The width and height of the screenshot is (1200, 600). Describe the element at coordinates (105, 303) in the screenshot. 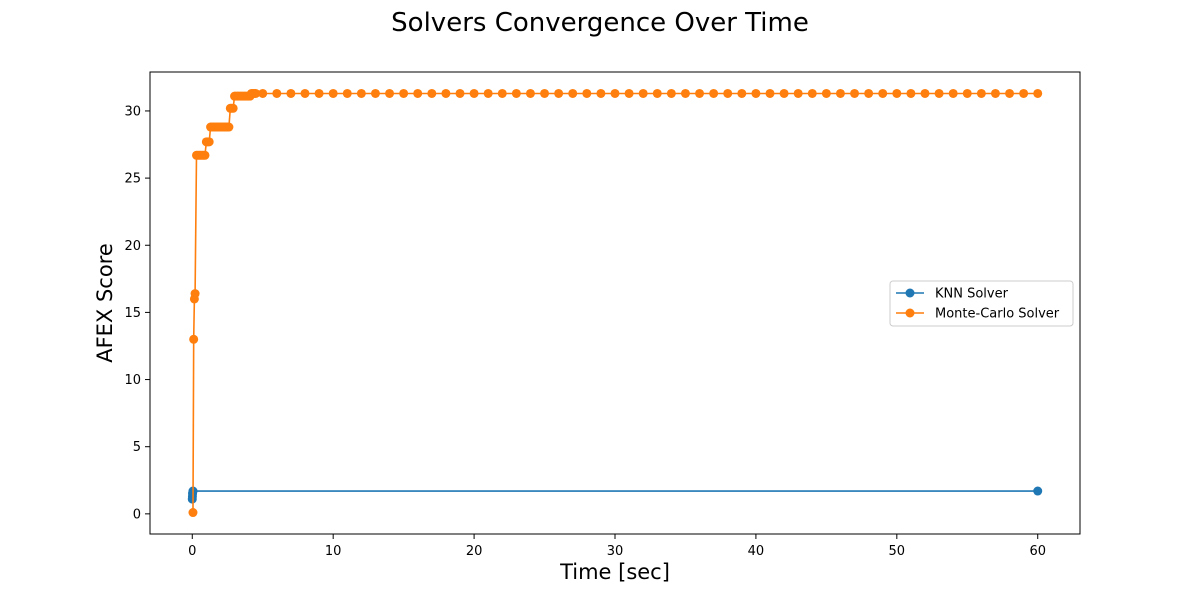

I see `y-axis-label: AFEX Score` at that location.